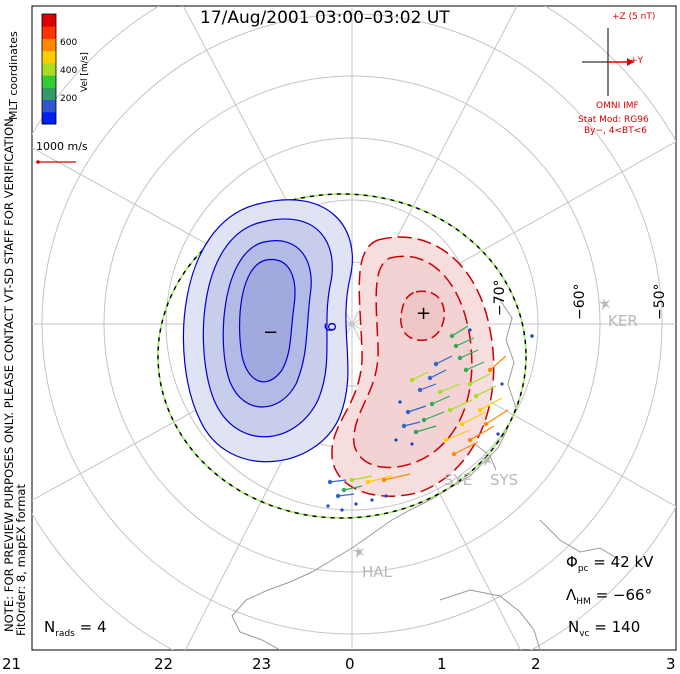 This screenshot has height=674, width=680. Describe the element at coordinates (615, 131) in the screenshot. I see `imf-model-line2: By−, 4<BT<6` at that location.